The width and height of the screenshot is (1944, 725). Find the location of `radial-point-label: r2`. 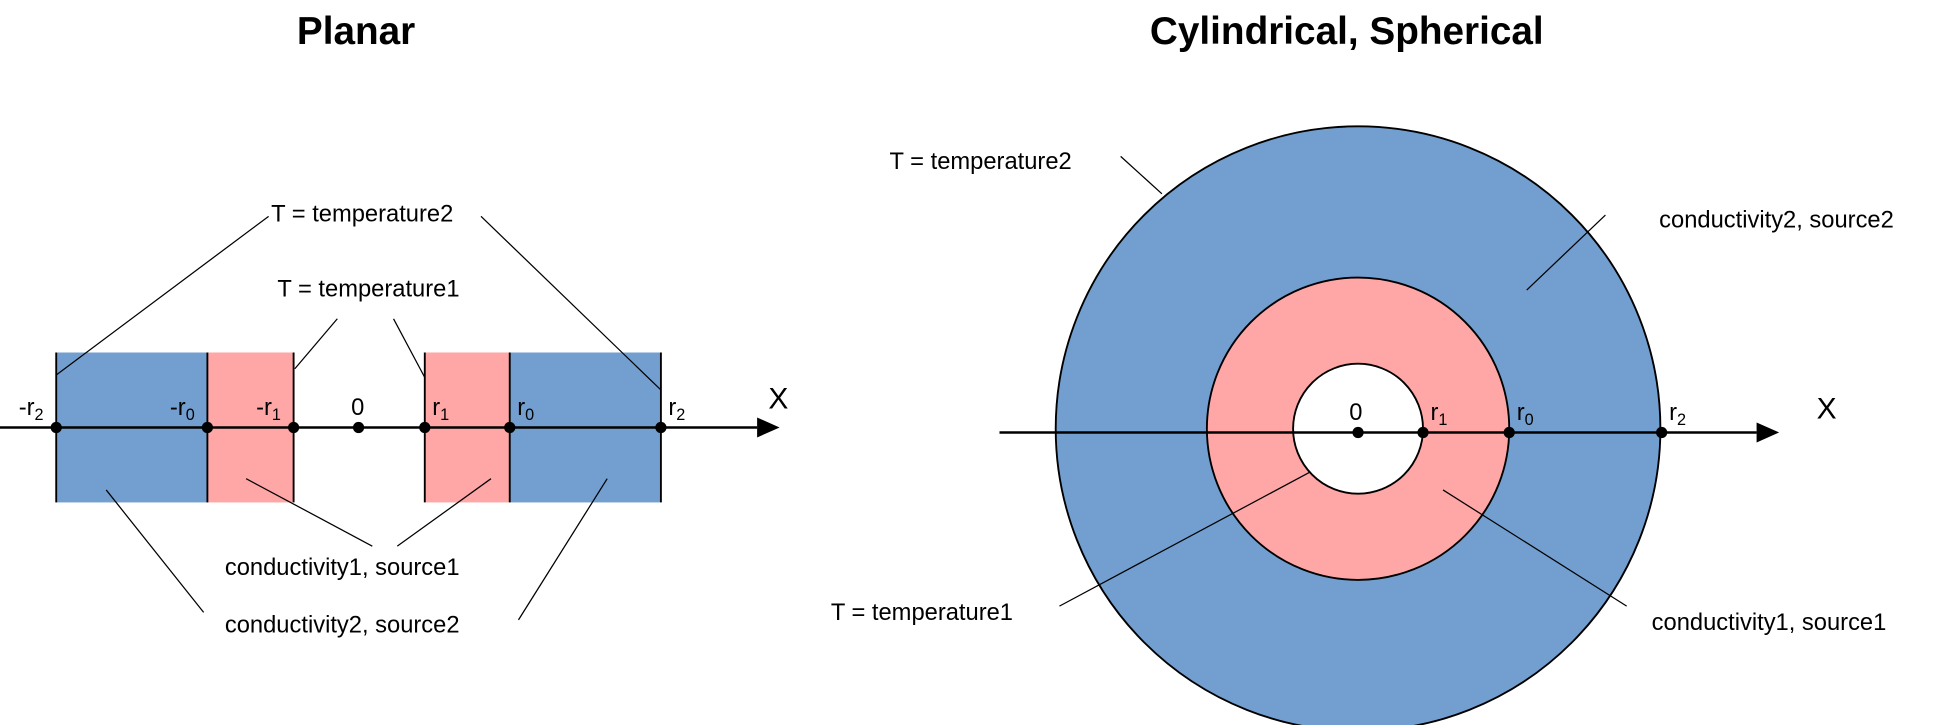

radial-point-label: r2 is located at coordinates (1677, 414).